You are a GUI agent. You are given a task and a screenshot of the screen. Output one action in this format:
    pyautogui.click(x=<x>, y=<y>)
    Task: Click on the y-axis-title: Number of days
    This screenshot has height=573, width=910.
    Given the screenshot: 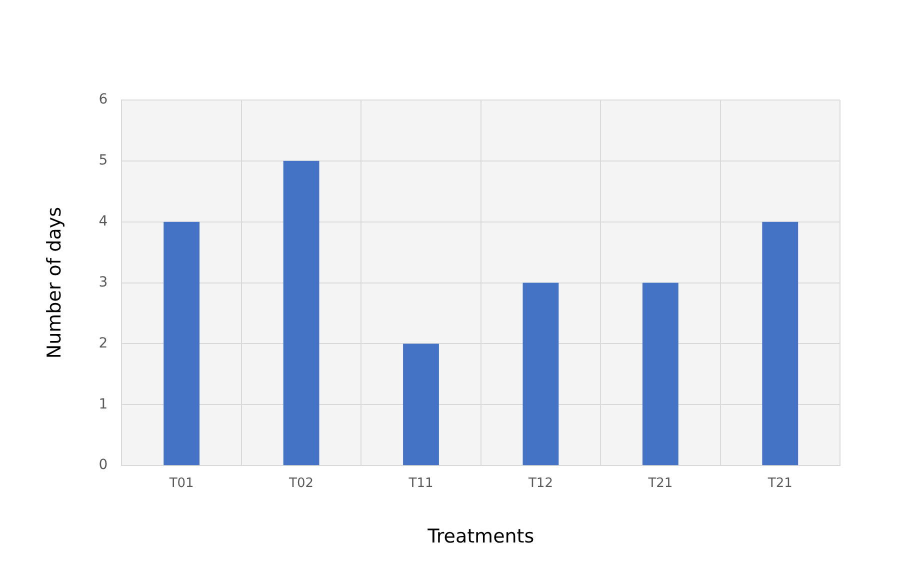 What is the action you would take?
    pyautogui.click(x=54, y=283)
    